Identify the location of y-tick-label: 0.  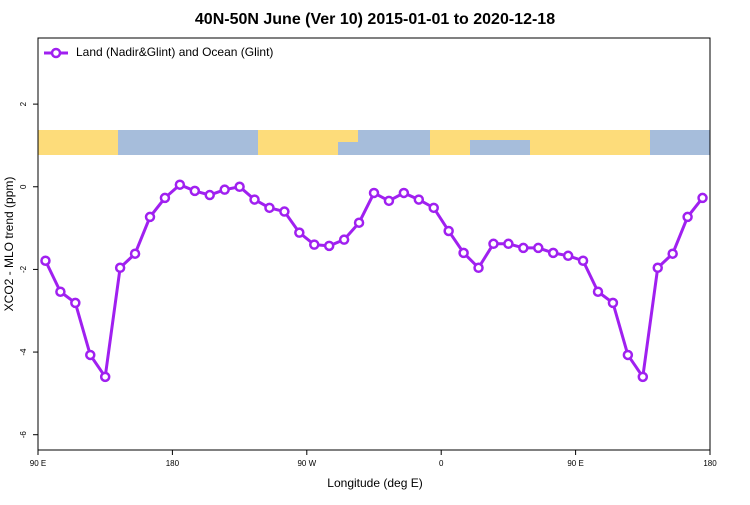
(23, 186).